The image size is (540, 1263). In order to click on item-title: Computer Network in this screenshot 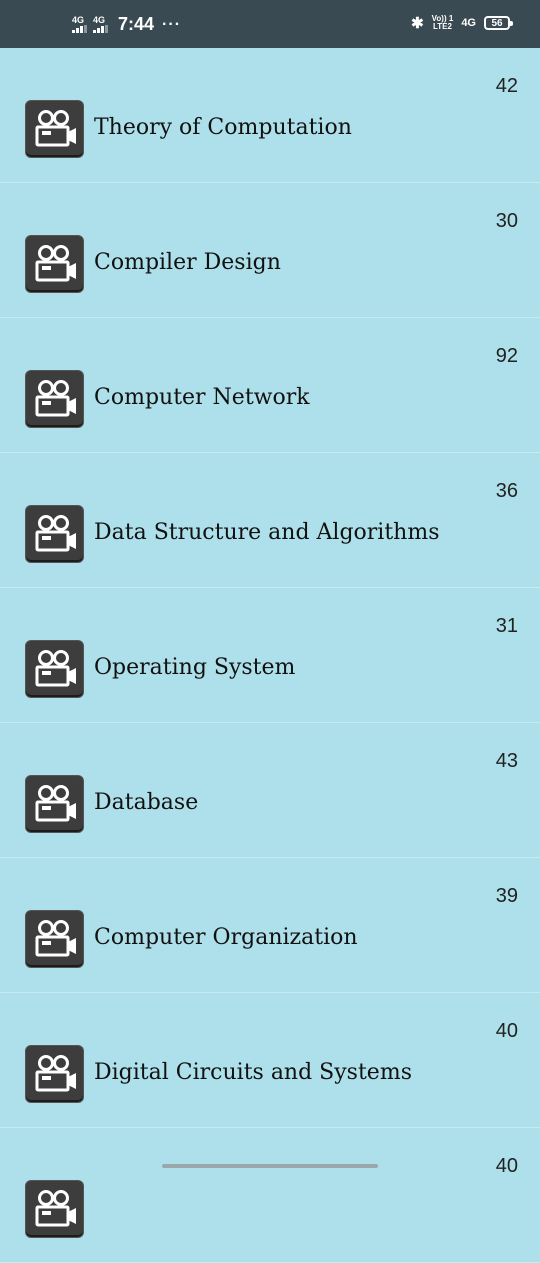, I will do `click(202, 397)`.